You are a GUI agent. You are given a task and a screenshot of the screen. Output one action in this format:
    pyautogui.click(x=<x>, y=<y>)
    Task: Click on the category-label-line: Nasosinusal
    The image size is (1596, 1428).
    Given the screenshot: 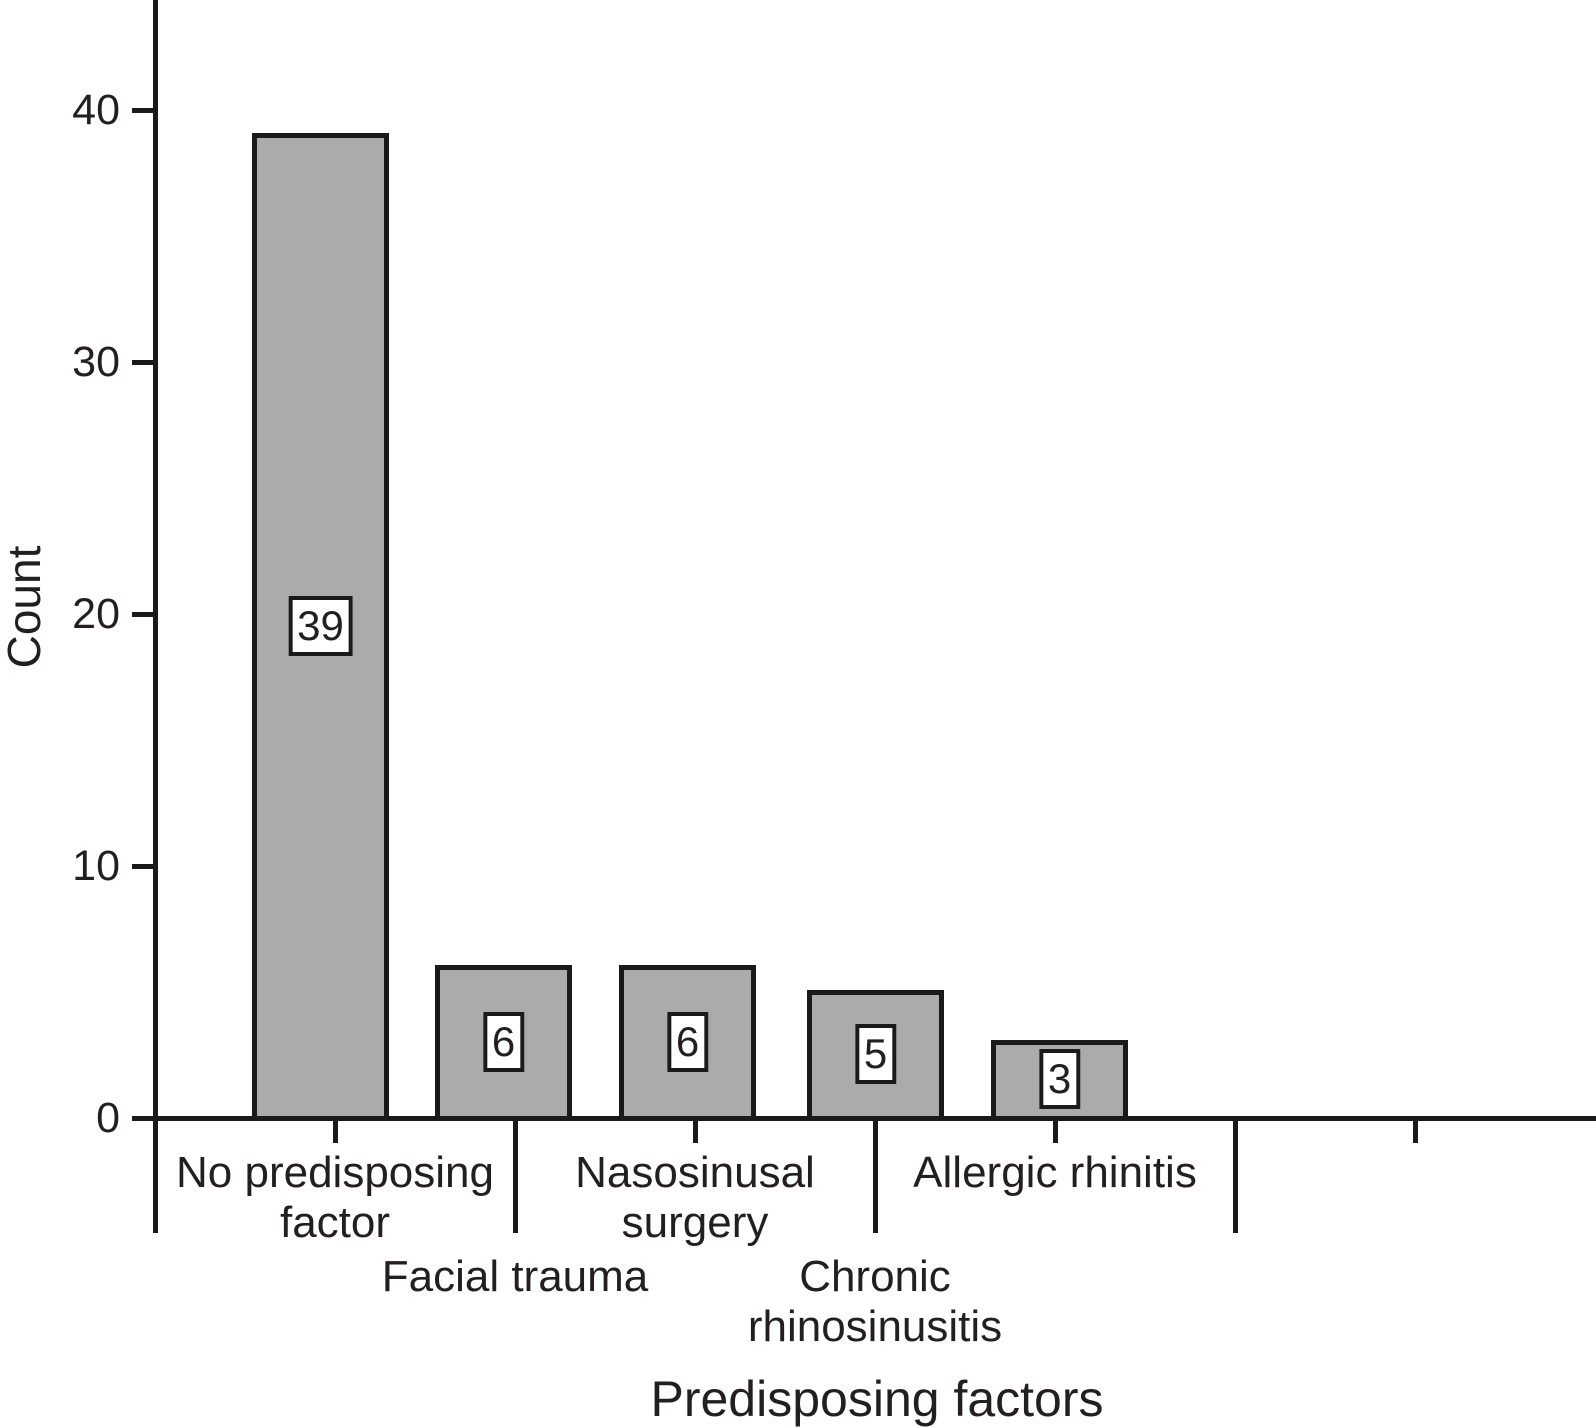 What is the action you would take?
    pyautogui.click(x=695, y=1172)
    